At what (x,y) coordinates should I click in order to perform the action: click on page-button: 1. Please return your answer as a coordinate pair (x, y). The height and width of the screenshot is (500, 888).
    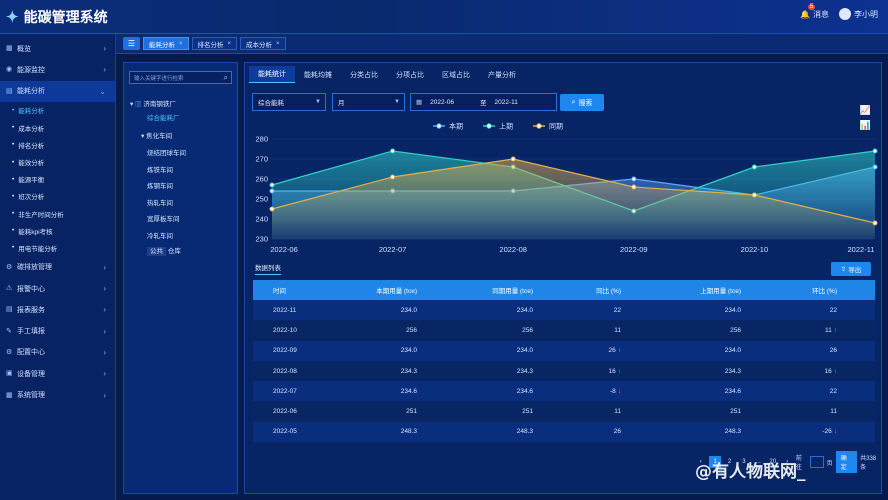
    Looking at the image, I should click on (715, 462).